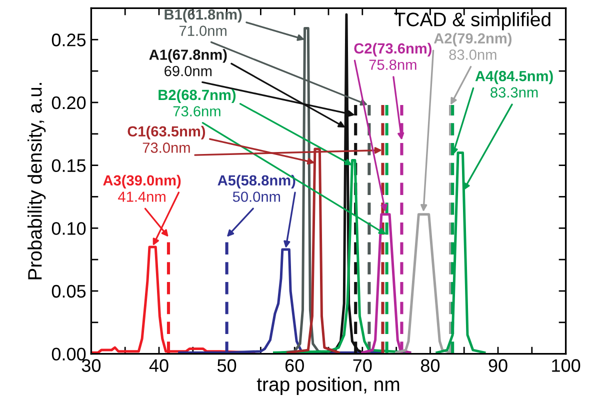  Describe the element at coordinates (69, 165) in the screenshot. I see `y-tick-label: 0.15` at that location.